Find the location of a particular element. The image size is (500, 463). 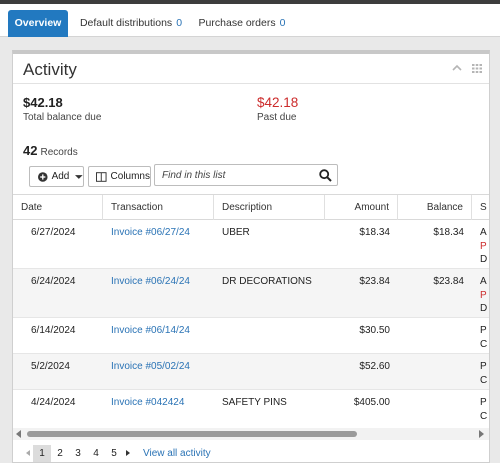

pagination: 1 2 3 4 5 View all activity is located at coordinates (117, 453).